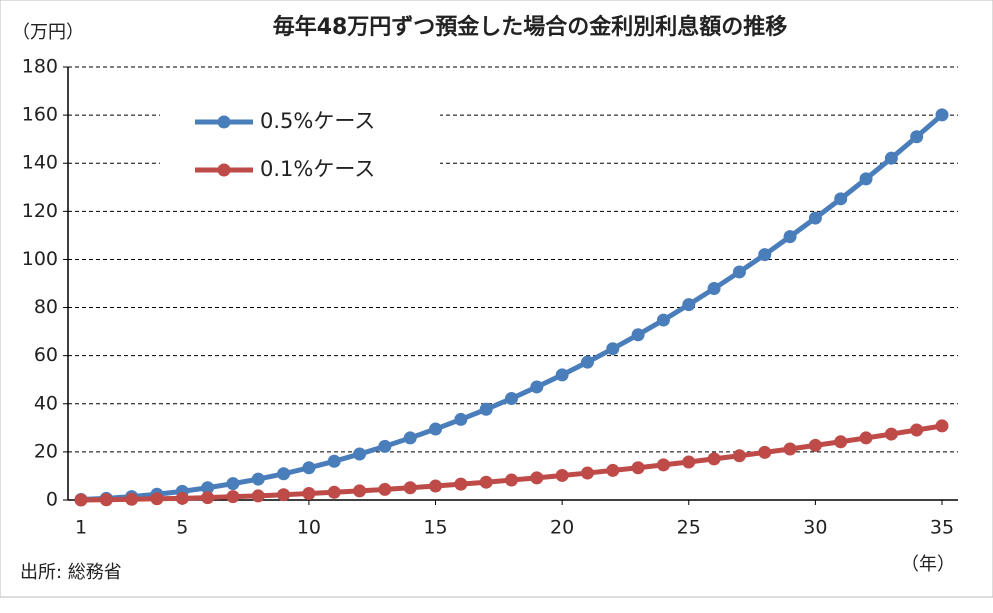  I want to click on x-tick-label: 35, so click(942, 528).